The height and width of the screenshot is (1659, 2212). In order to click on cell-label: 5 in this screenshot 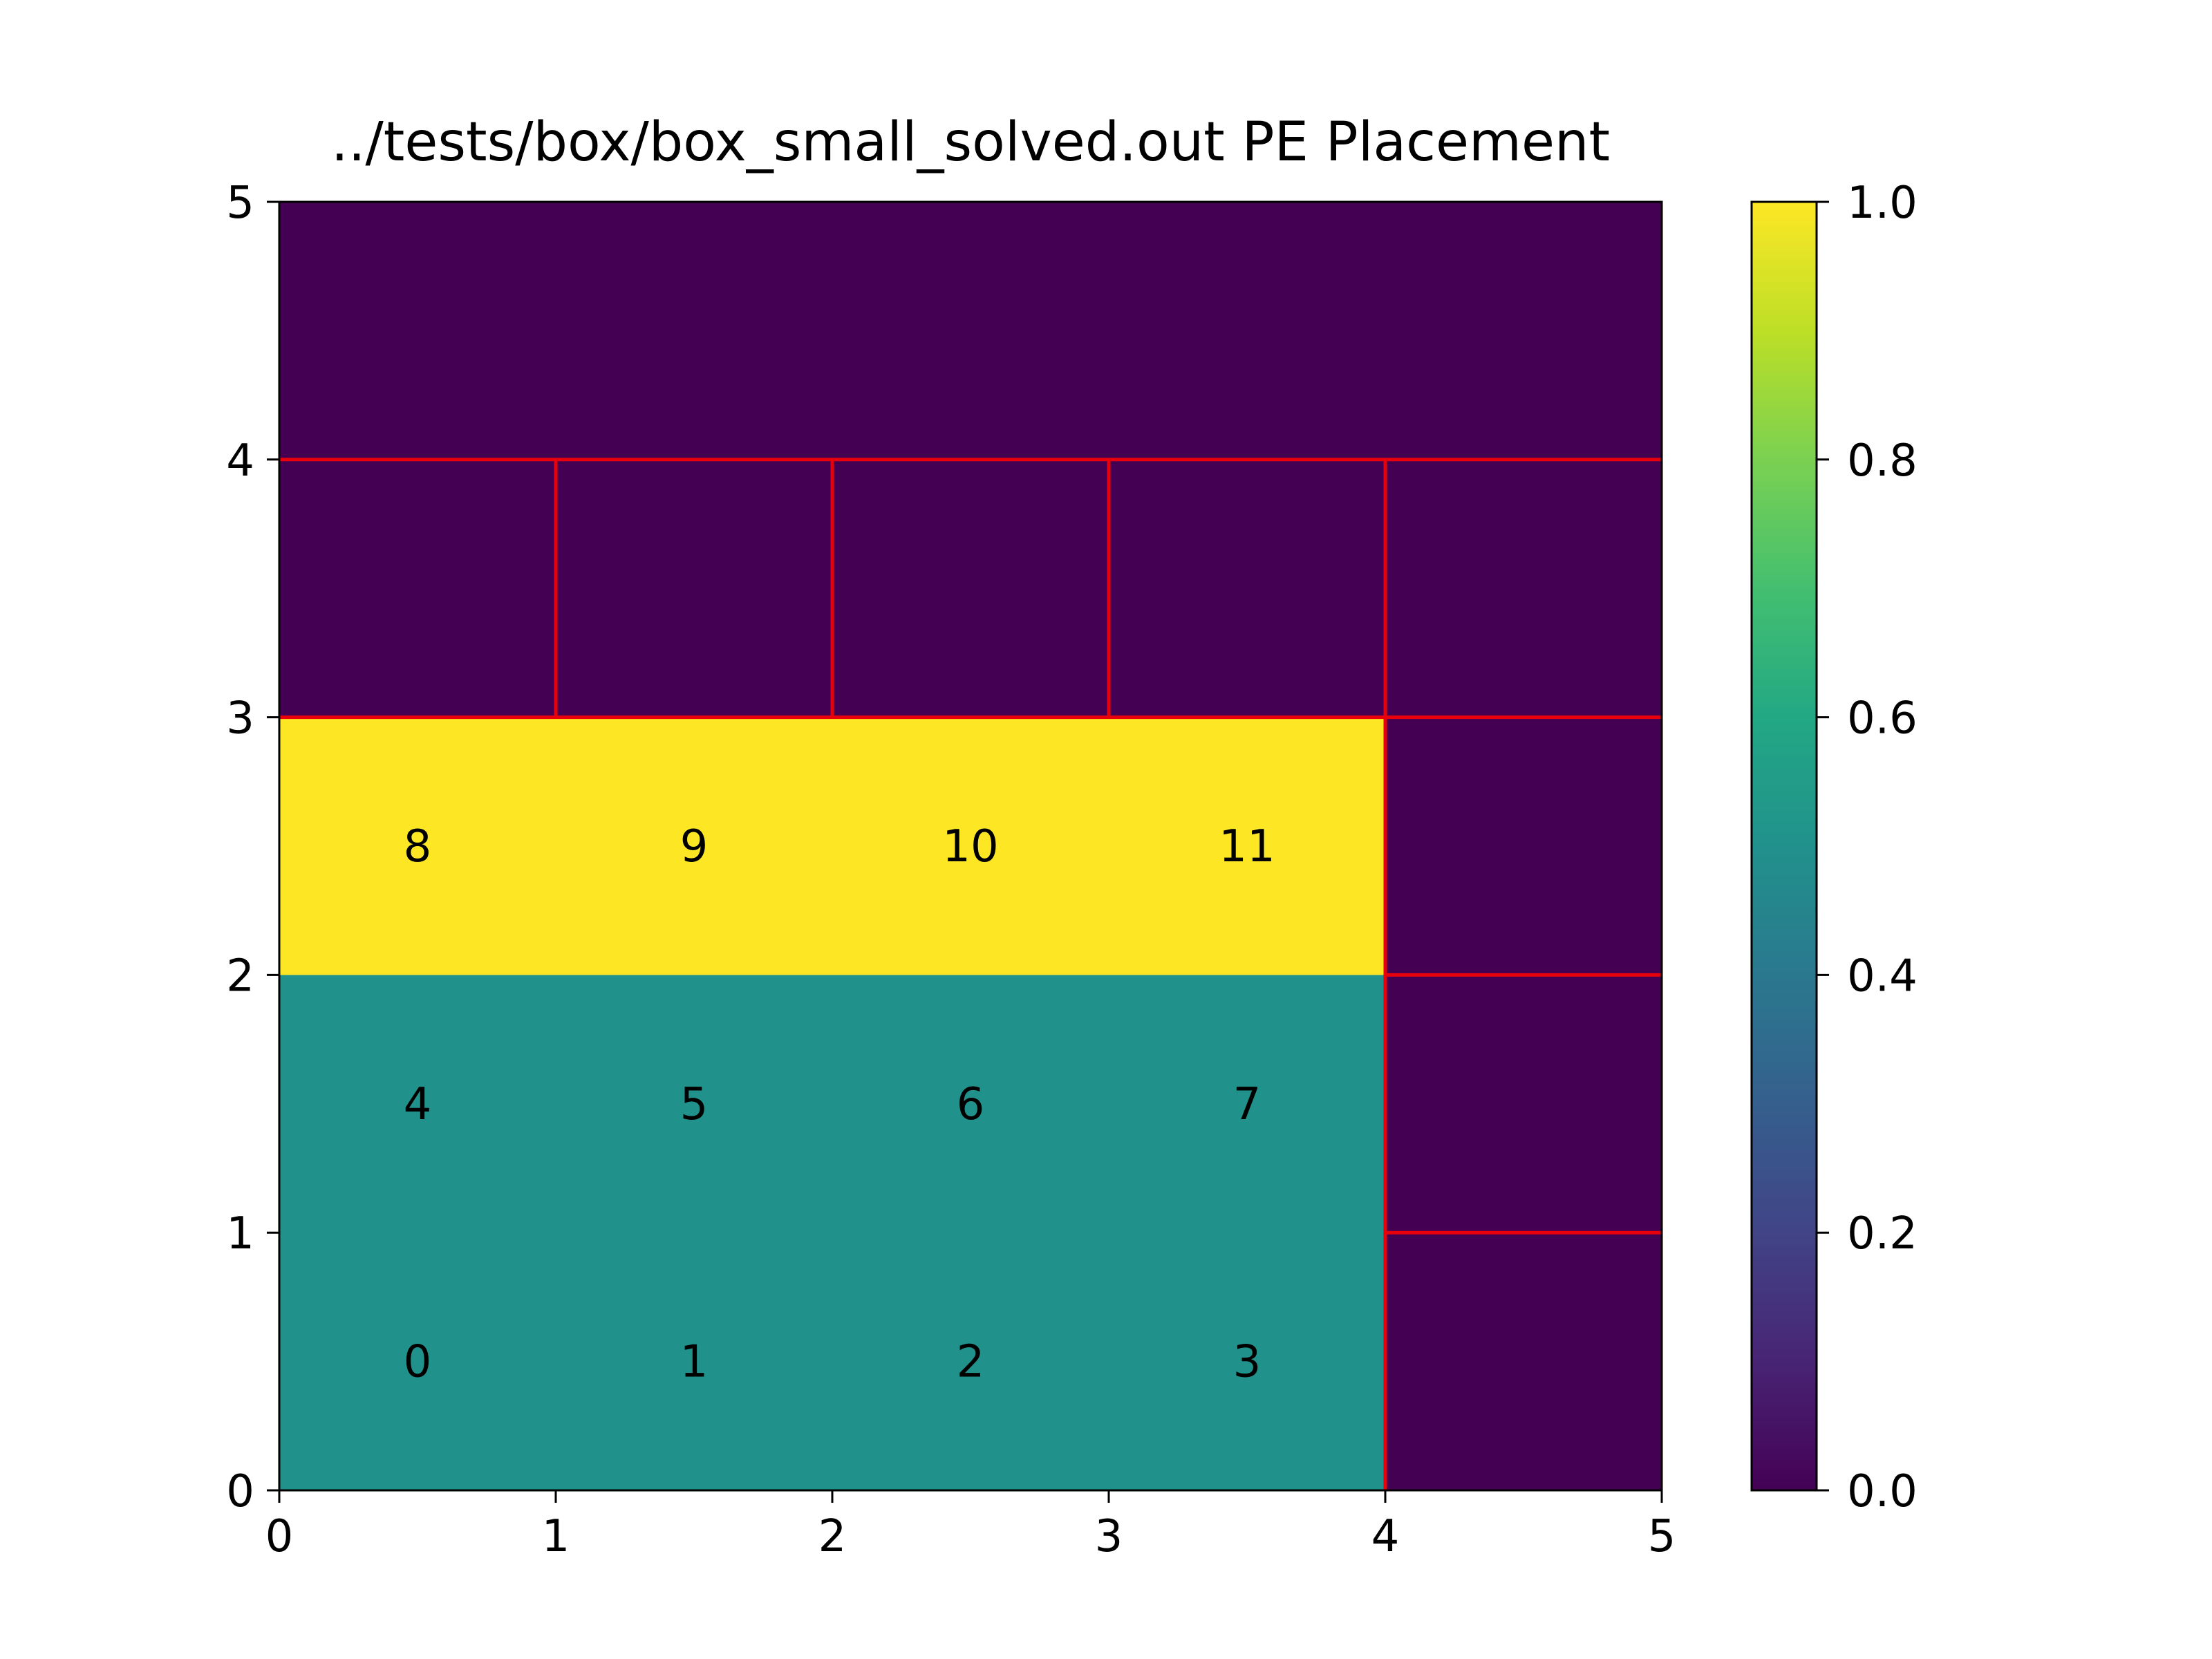, I will do `click(694, 1104)`.